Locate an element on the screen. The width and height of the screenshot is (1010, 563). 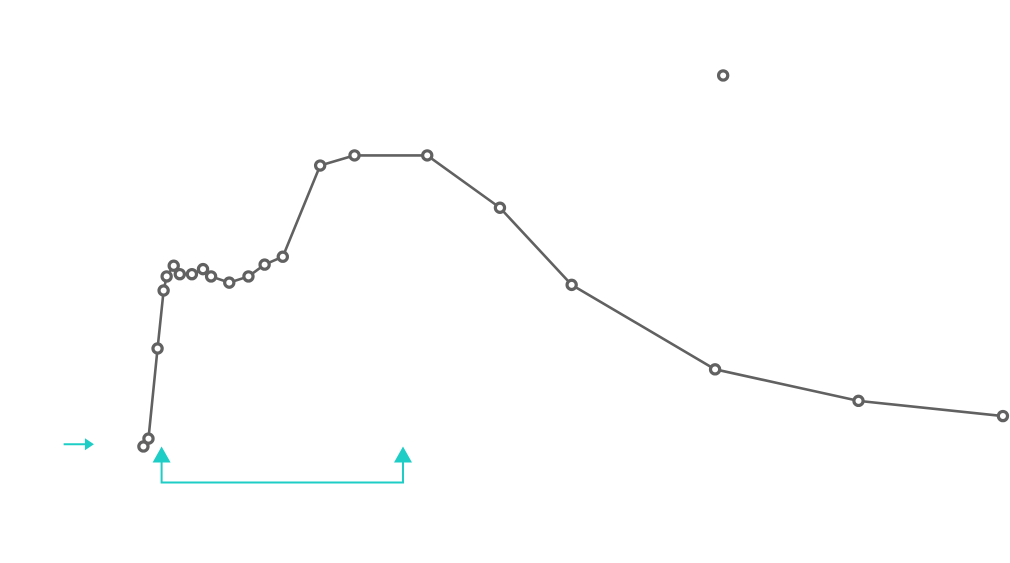
annotation-arrow-right-icon is located at coordinates (89, 444).